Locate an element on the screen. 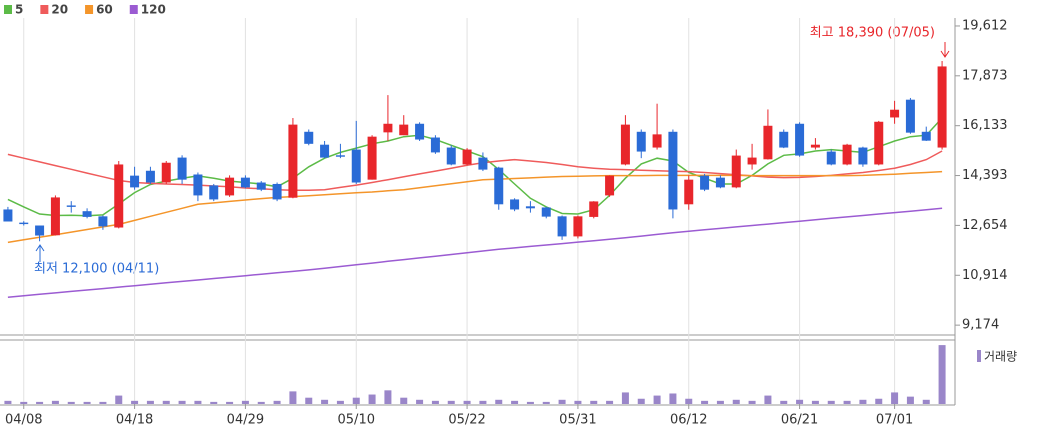 The width and height of the screenshot is (1050, 434). x-tick-label: 05/10 is located at coordinates (356, 420).